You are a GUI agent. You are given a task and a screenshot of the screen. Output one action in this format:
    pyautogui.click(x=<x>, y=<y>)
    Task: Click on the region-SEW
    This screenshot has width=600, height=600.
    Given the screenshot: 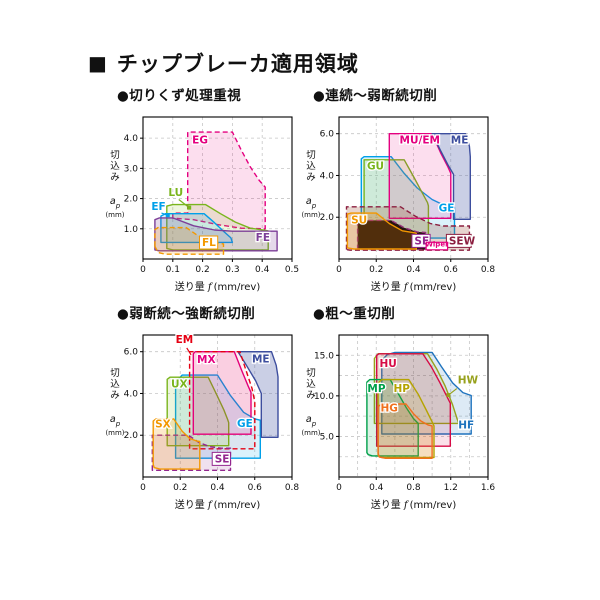 What is the action you would take?
    pyautogui.click(x=408, y=228)
    